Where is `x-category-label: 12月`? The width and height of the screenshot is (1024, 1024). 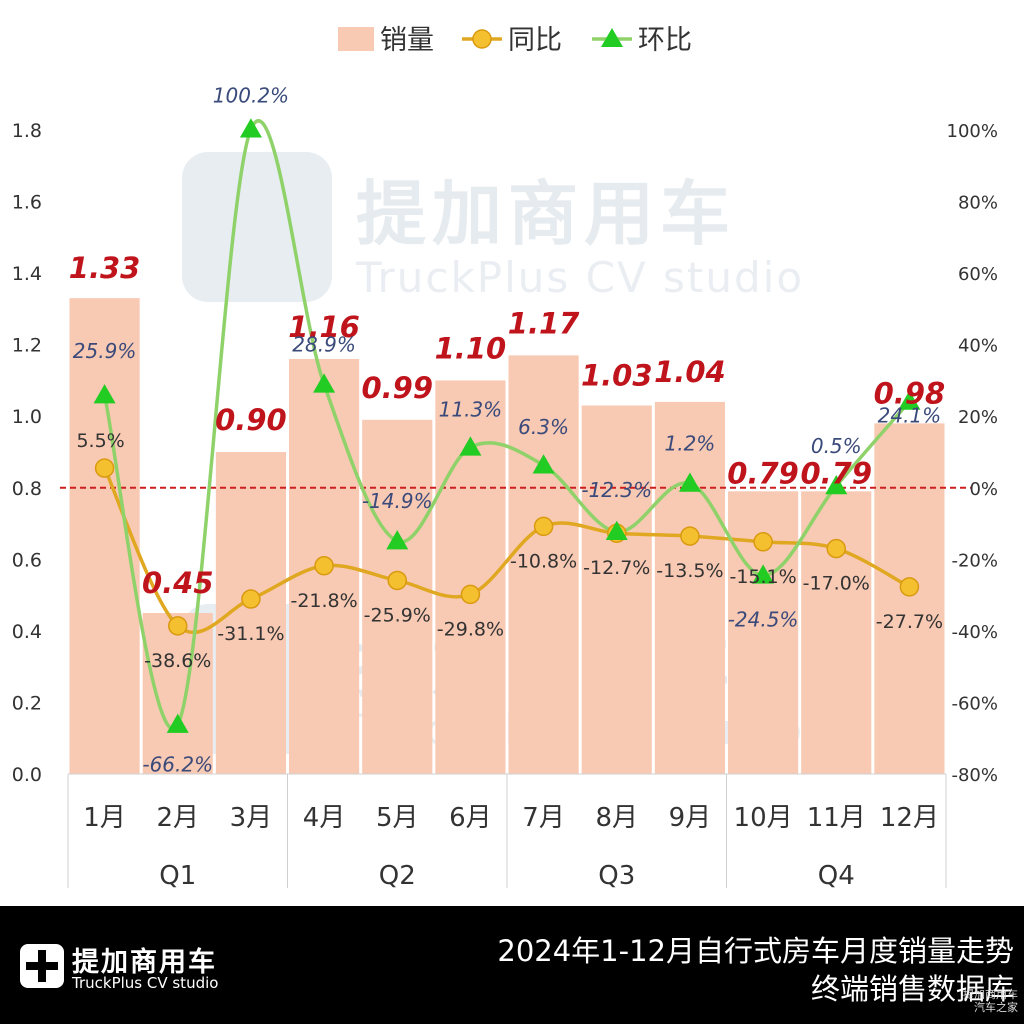
x-category-label: 12月 is located at coordinates (909, 818).